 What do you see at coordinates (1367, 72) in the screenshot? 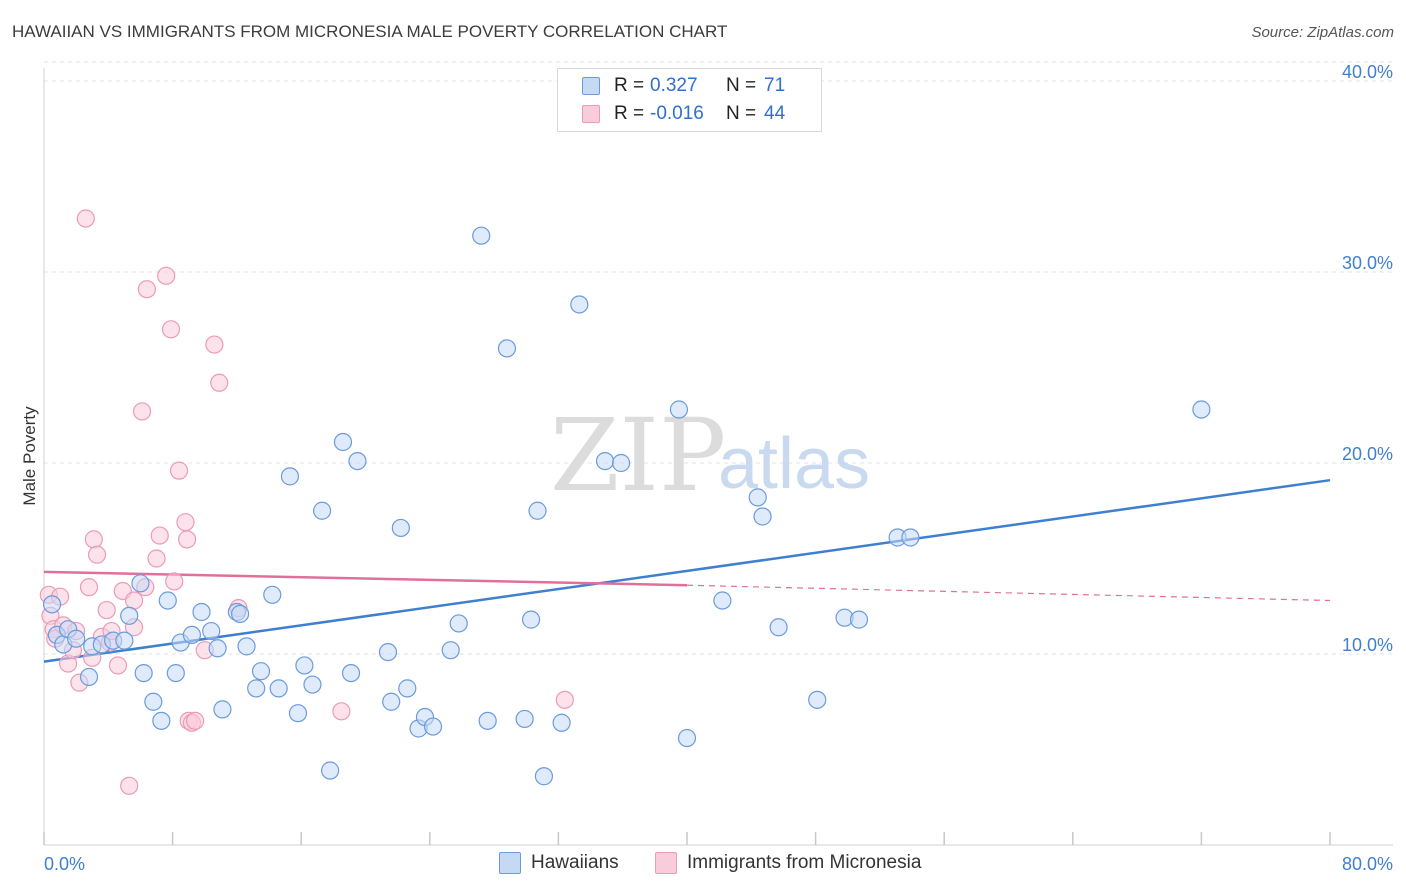
I see `y-tick-label: 40.0%` at bounding box center [1367, 72].